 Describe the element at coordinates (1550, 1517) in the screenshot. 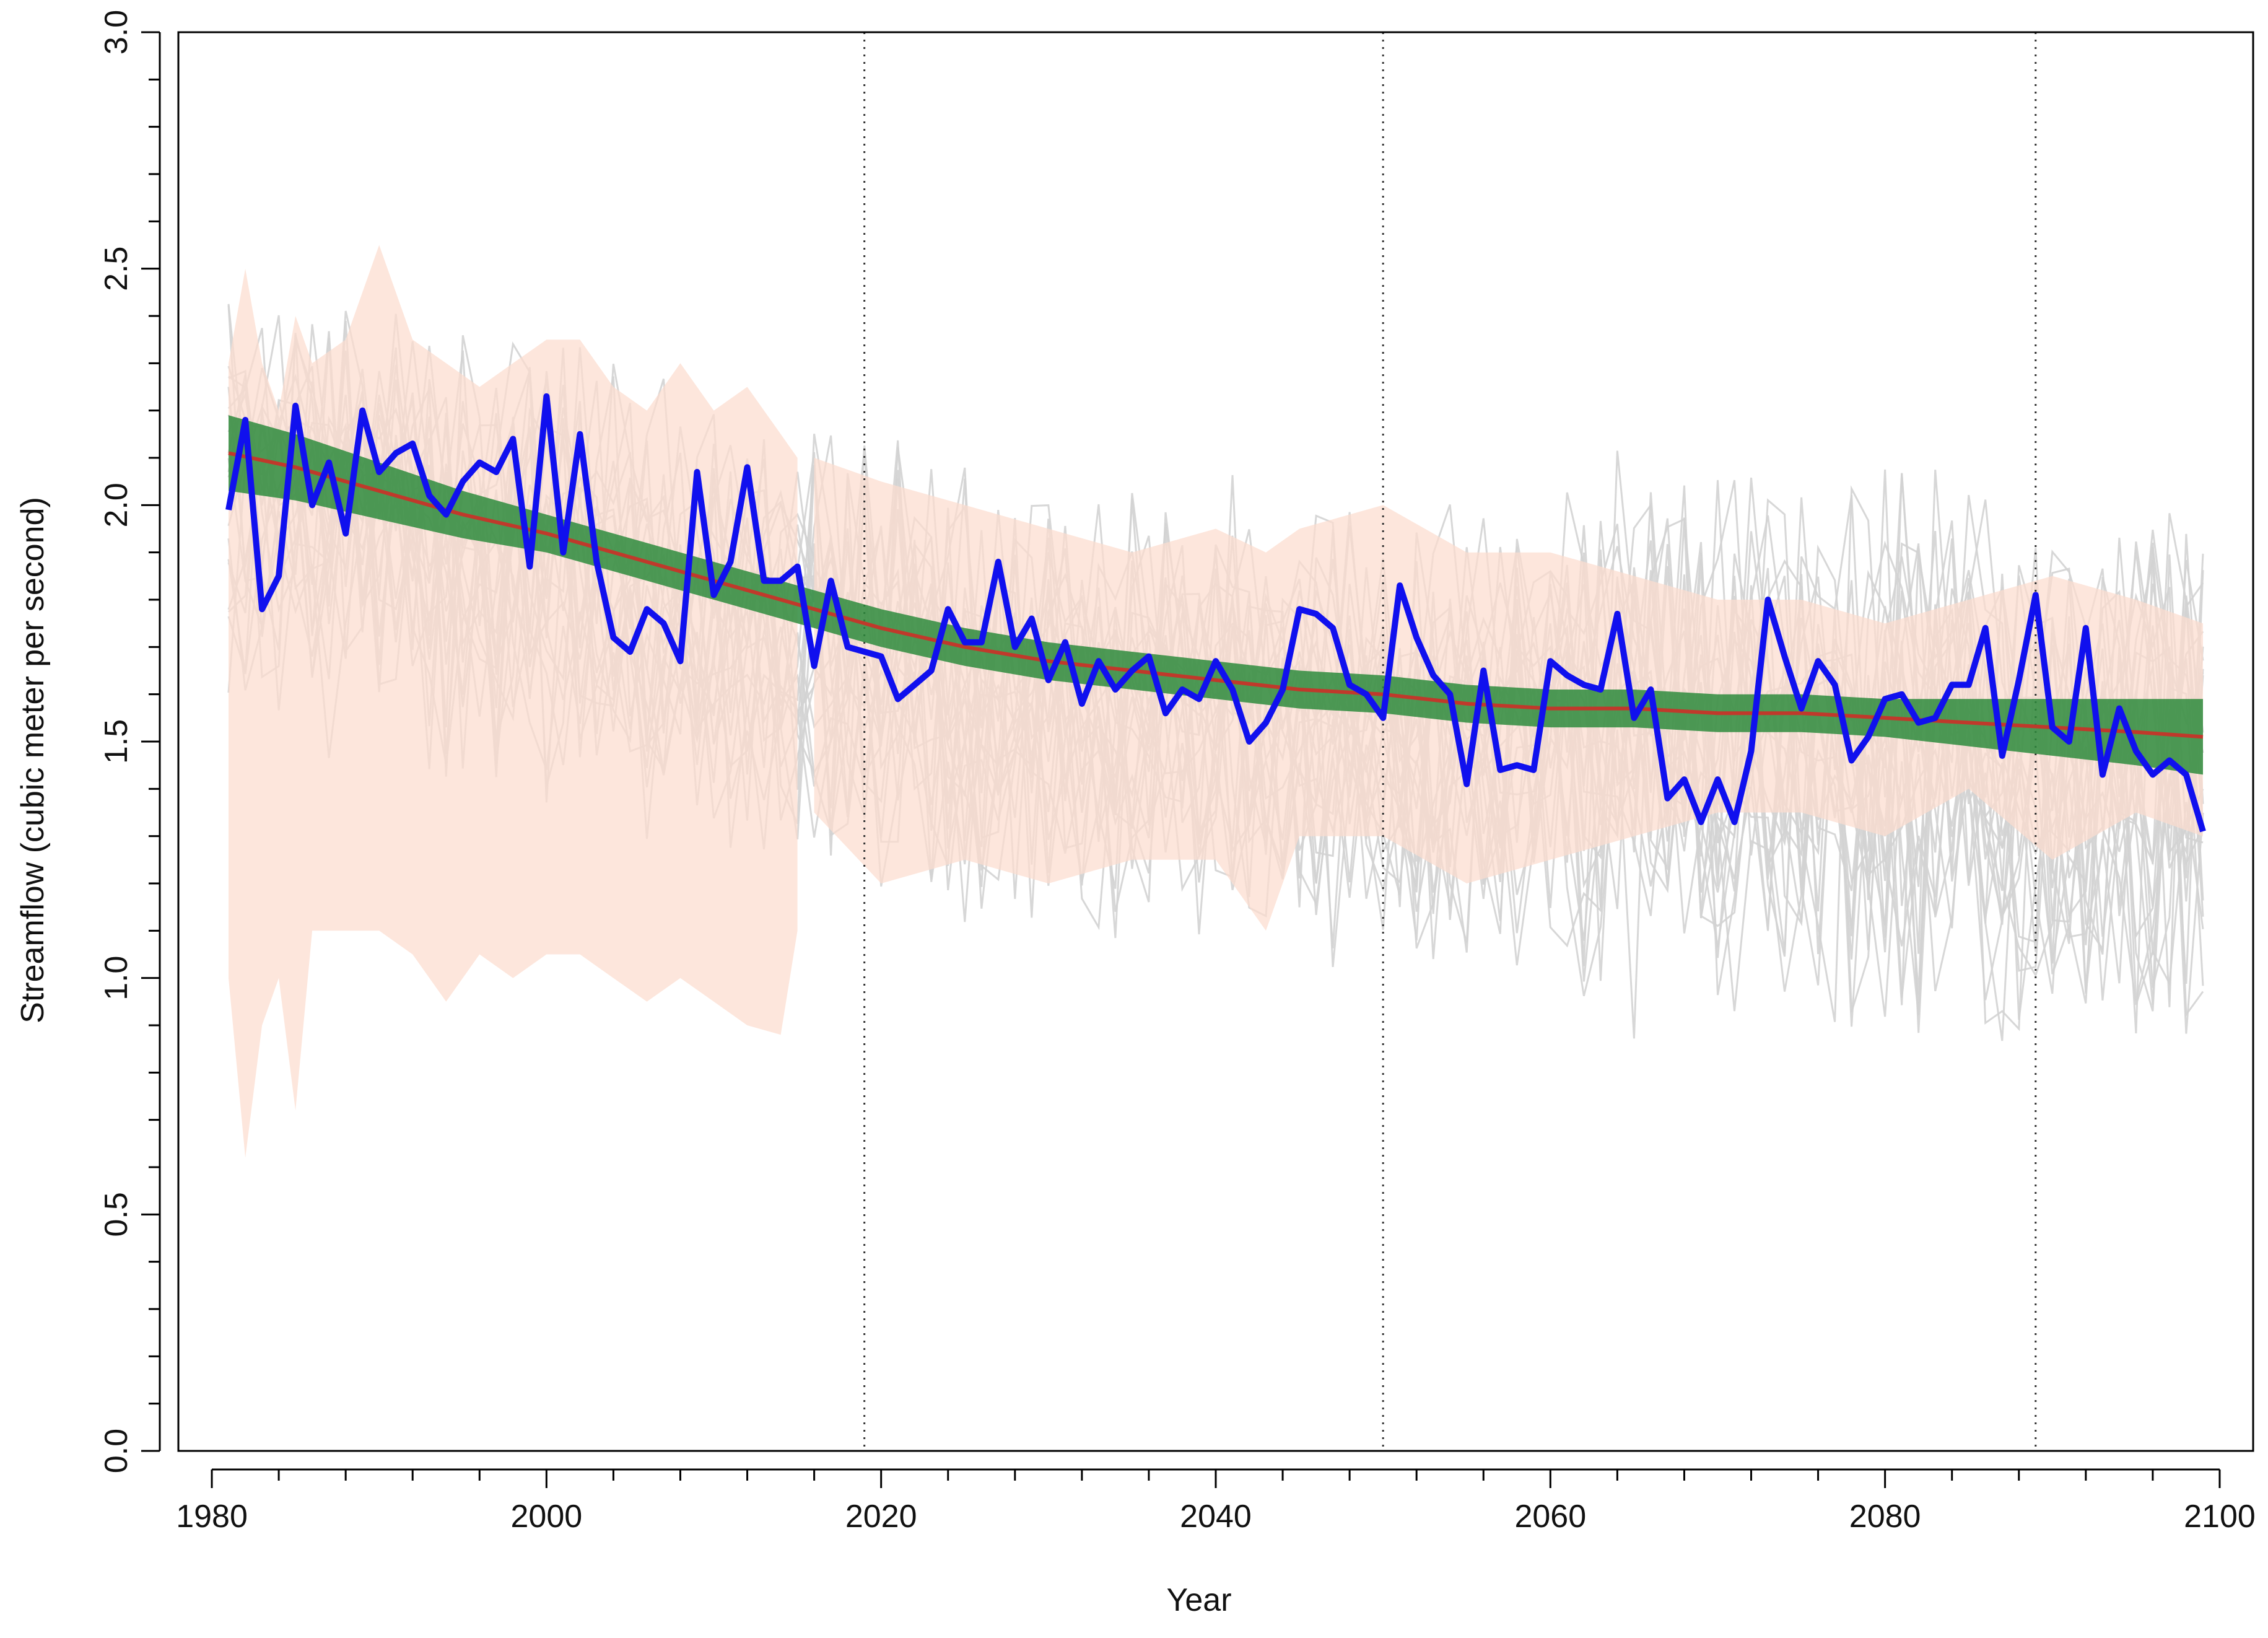

I see `x-tick-label: 2060` at that location.